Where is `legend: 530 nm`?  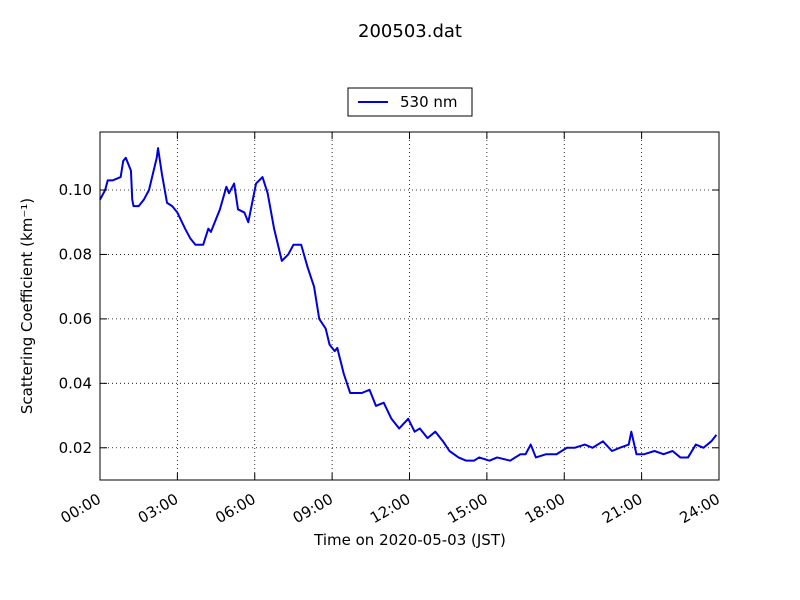 legend: 530 nm is located at coordinates (410, 102).